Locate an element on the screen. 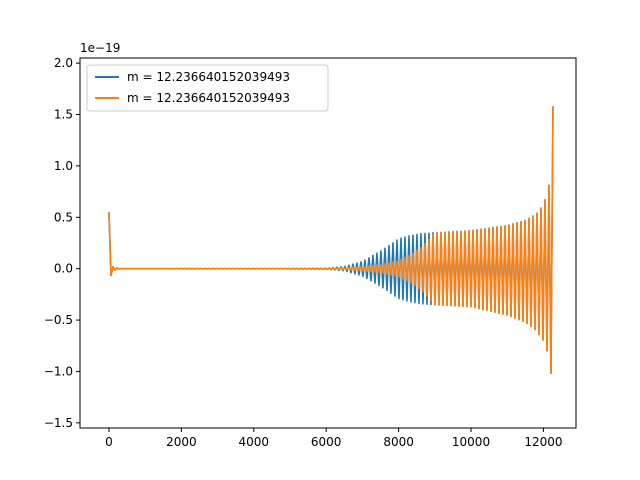 The image size is (640, 480). y-tick-label: 2.0 is located at coordinates (63, 63).